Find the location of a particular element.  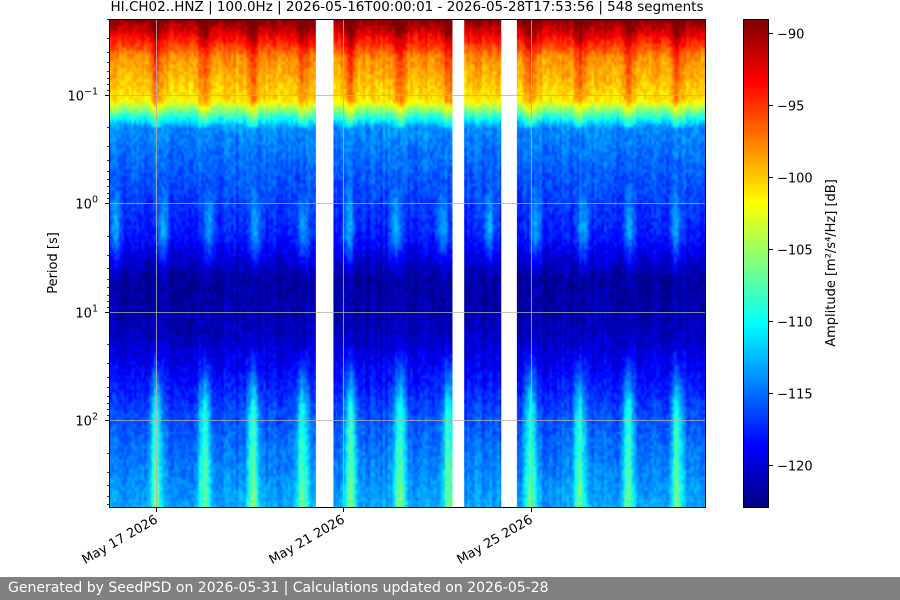

x-axis: May 17 2026 May 21 2026 May 25 2026 is located at coordinates (308, 538).